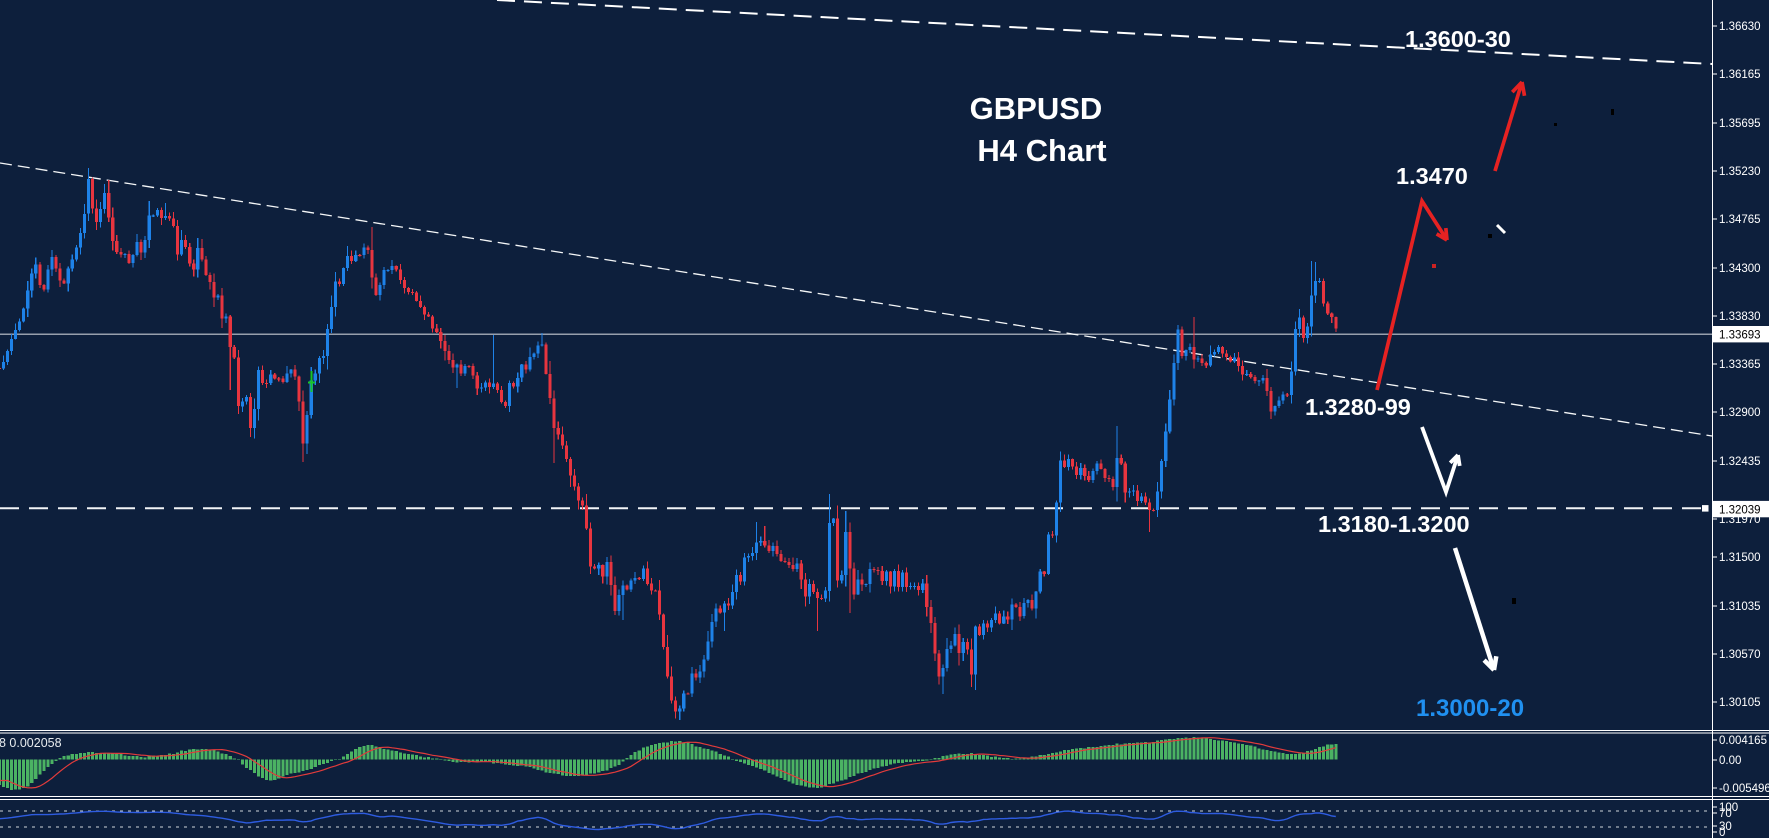  What do you see at coordinates (1740, 269) in the screenshot?
I see `svg-text: 1.34300` at bounding box center [1740, 269].